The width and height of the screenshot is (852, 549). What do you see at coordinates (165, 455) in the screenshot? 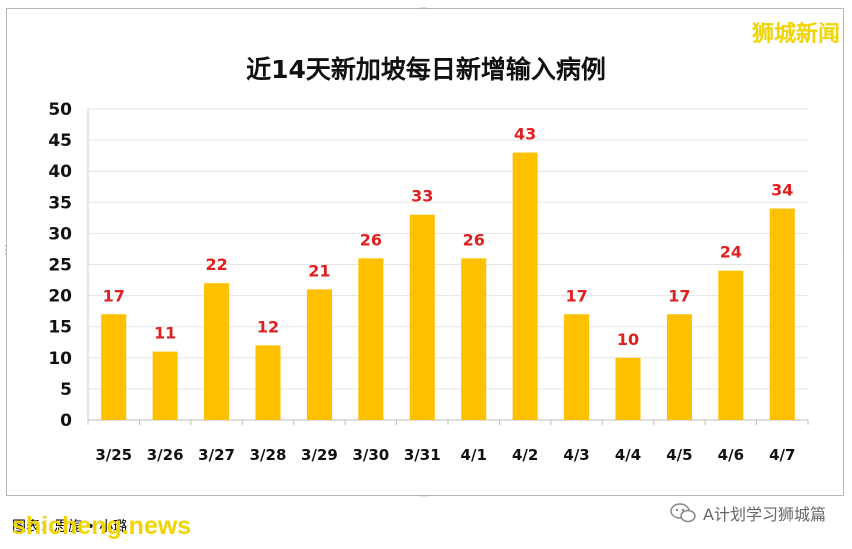
I see `x-tick-label: 3/26` at bounding box center [165, 455].